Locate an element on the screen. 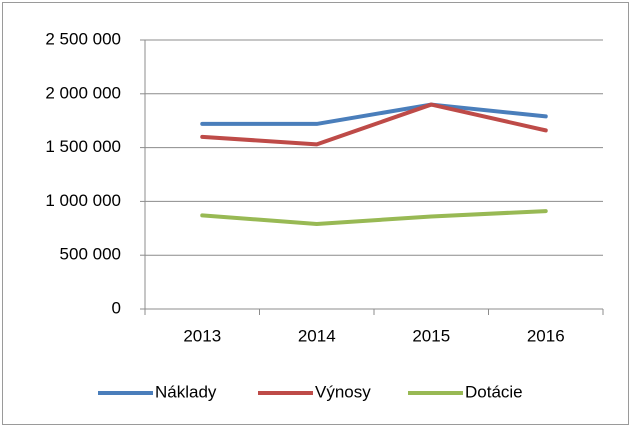 Image resolution: width=631 pixels, height=427 pixels. y-tick-label: 0 is located at coordinates (116, 307).